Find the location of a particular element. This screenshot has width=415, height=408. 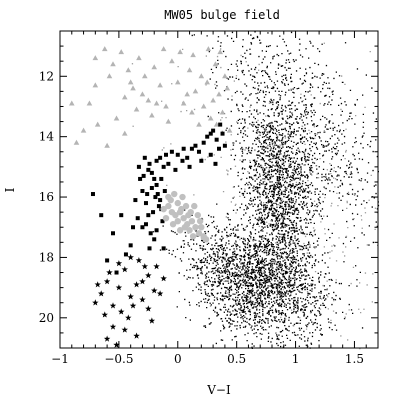

y-tick-label: 14 is located at coordinates (47, 137).